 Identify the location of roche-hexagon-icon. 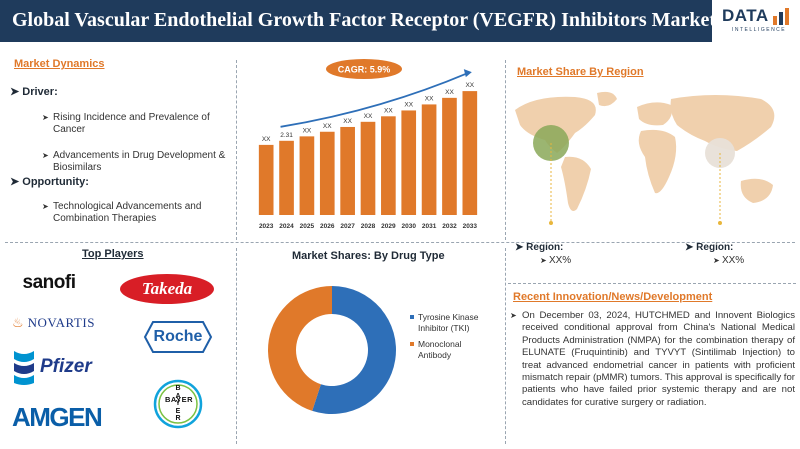
(178, 337).